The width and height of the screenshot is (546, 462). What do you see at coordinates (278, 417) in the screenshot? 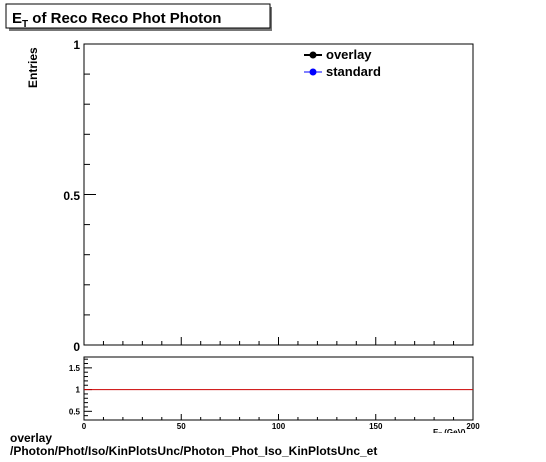
I see `ratio-x-axis` at bounding box center [278, 417].